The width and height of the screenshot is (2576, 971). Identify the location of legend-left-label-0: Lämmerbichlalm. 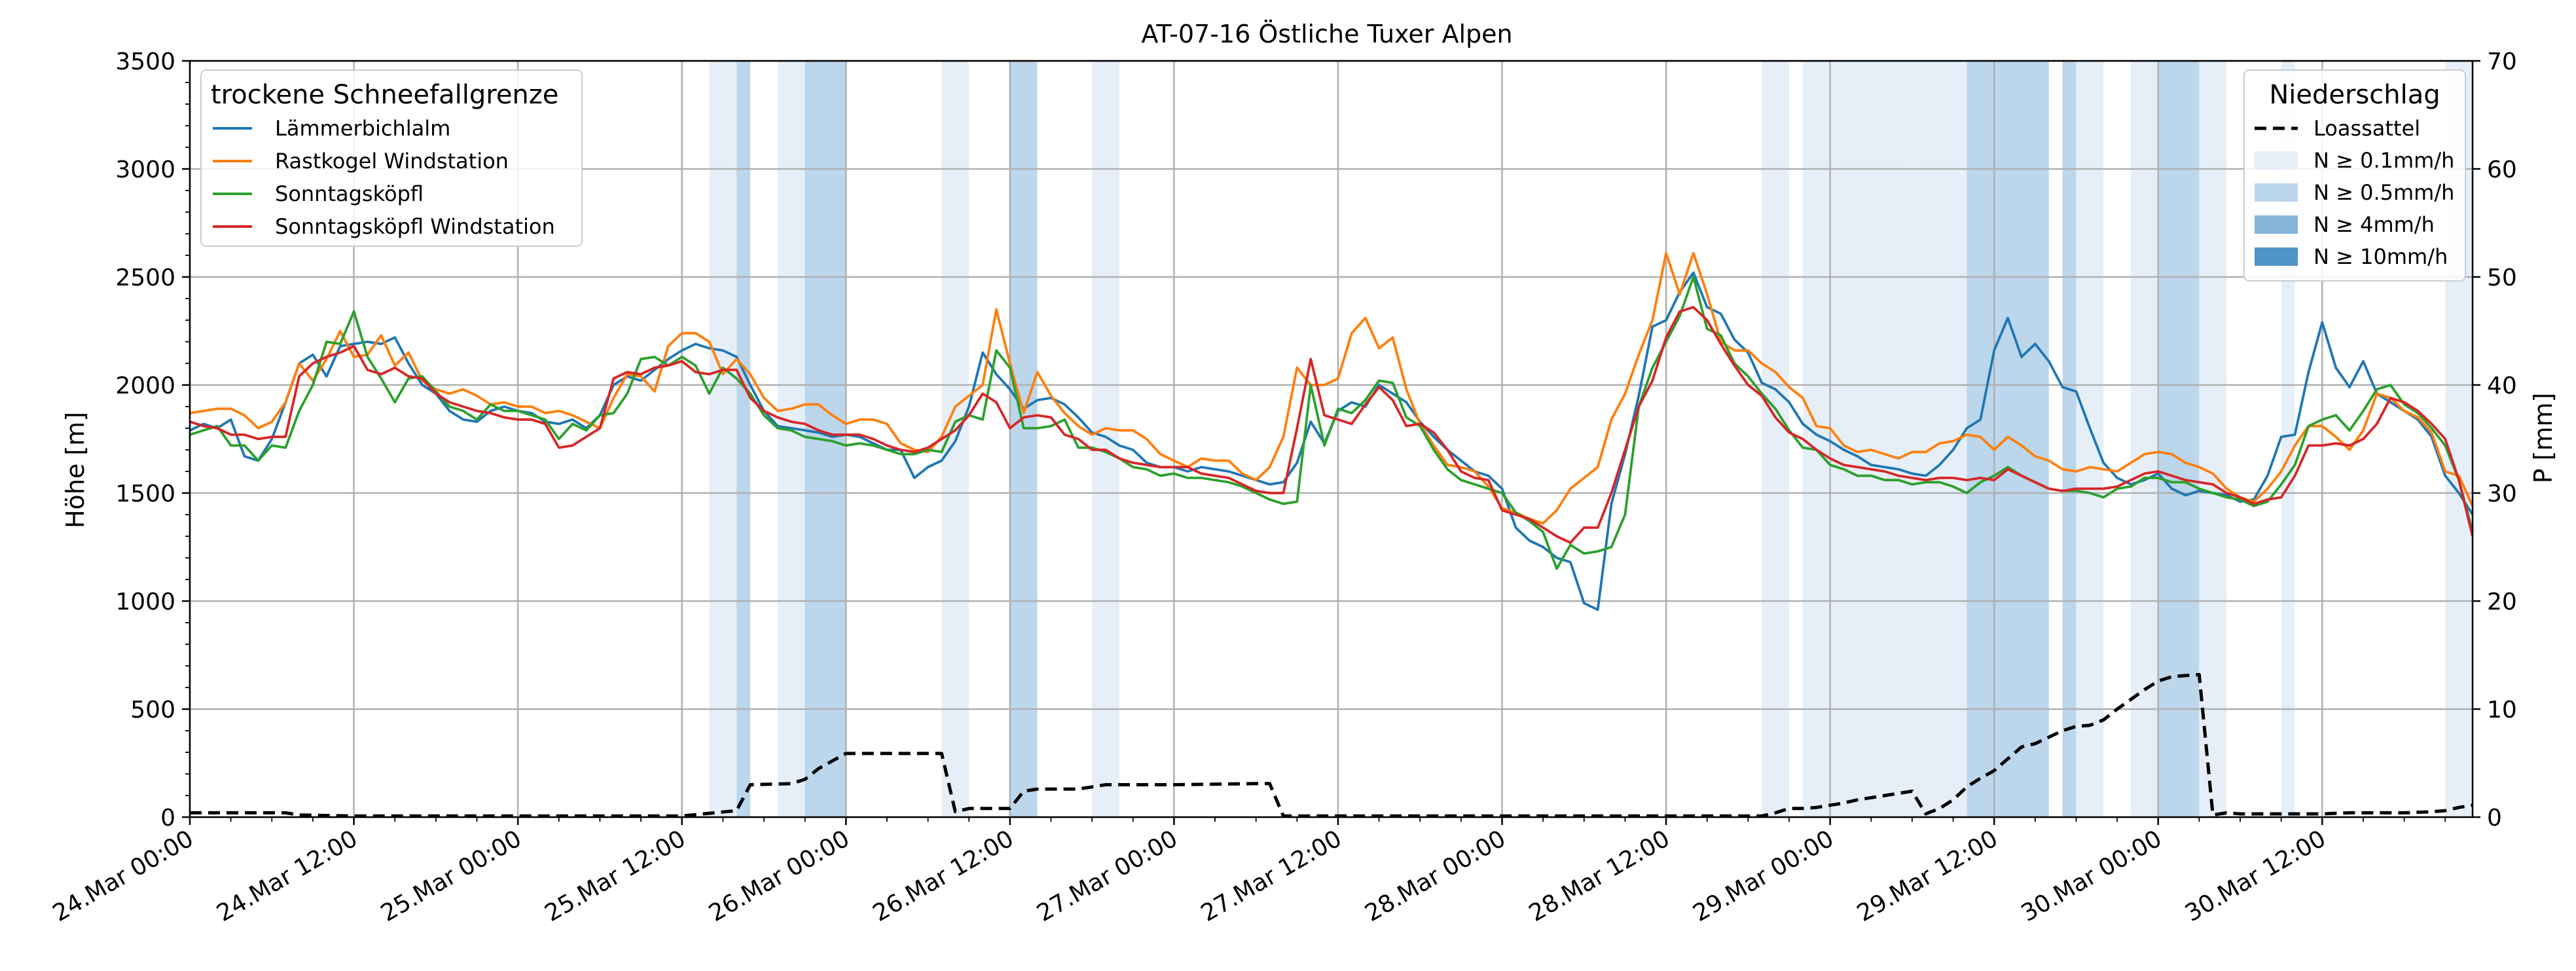
(362, 128).